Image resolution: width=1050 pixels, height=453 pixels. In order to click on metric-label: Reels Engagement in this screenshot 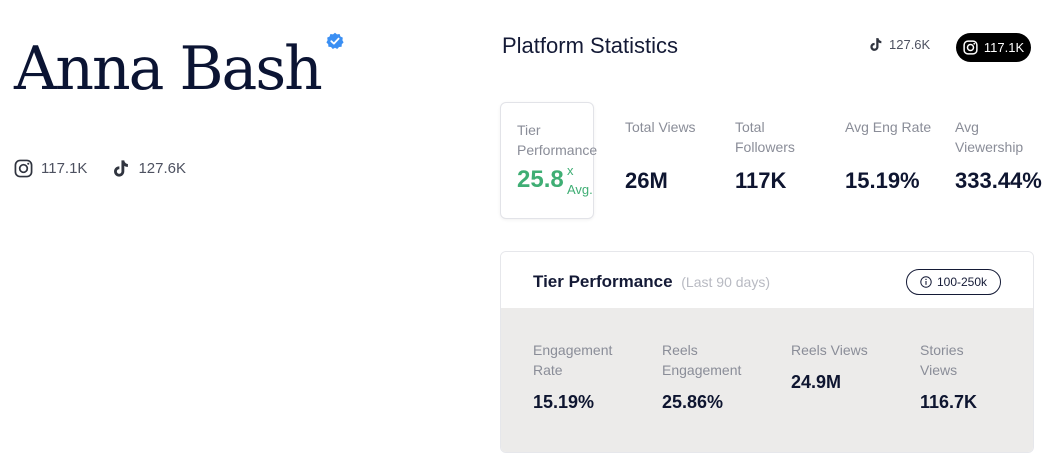, I will do `click(702, 360)`.